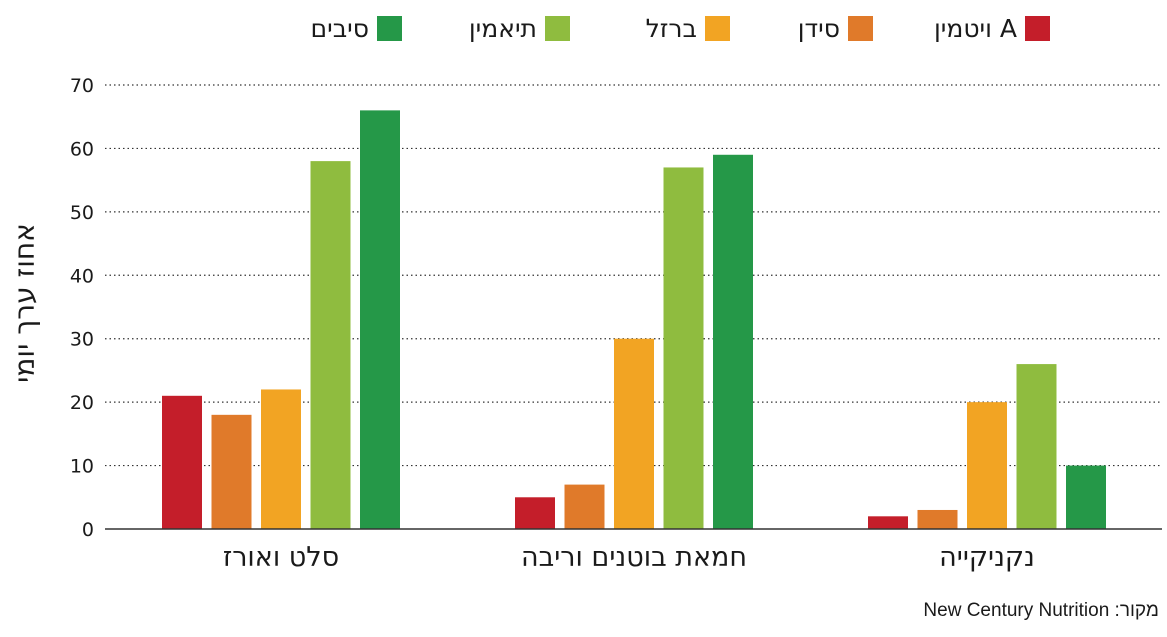  Describe the element at coordinates (987, 557) in the screenshot. I see `category-label-3: נקניקייה` at that location.